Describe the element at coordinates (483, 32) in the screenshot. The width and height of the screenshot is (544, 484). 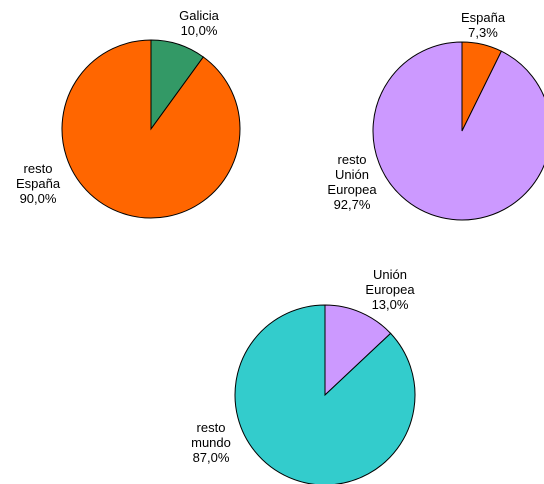
I see `slice-percent-label: 7,3%` at that location.